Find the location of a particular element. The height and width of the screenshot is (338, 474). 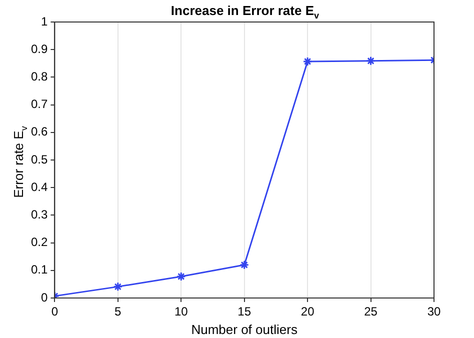

chart-title: Increase in Error rate E$_{v}$ is located at coordinates (245, 12).